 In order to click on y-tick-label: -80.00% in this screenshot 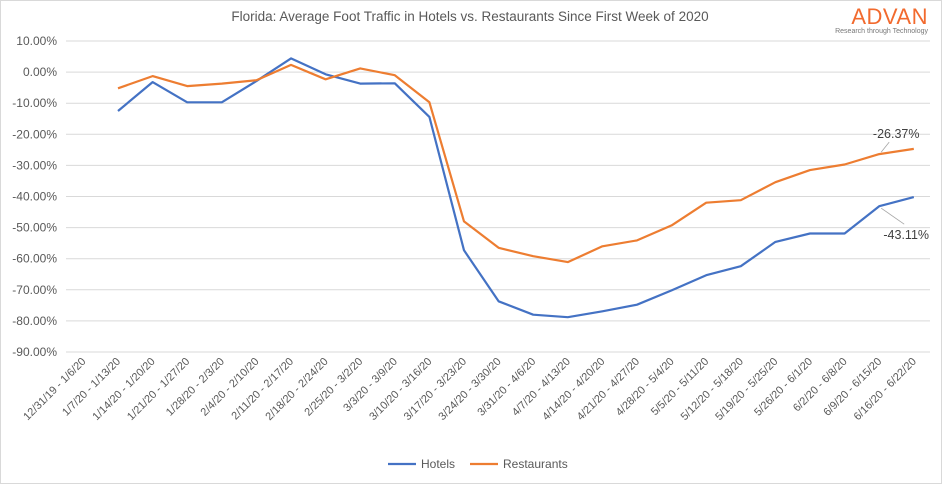, I will do `click(34, 321)`.